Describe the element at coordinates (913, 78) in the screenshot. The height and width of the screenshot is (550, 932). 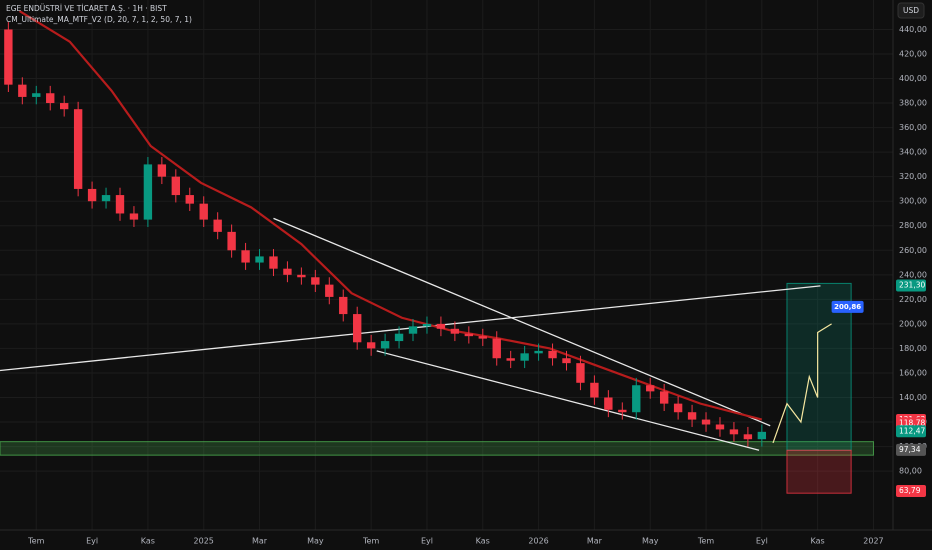
I see `y-tick-label: 400,00` at that location.